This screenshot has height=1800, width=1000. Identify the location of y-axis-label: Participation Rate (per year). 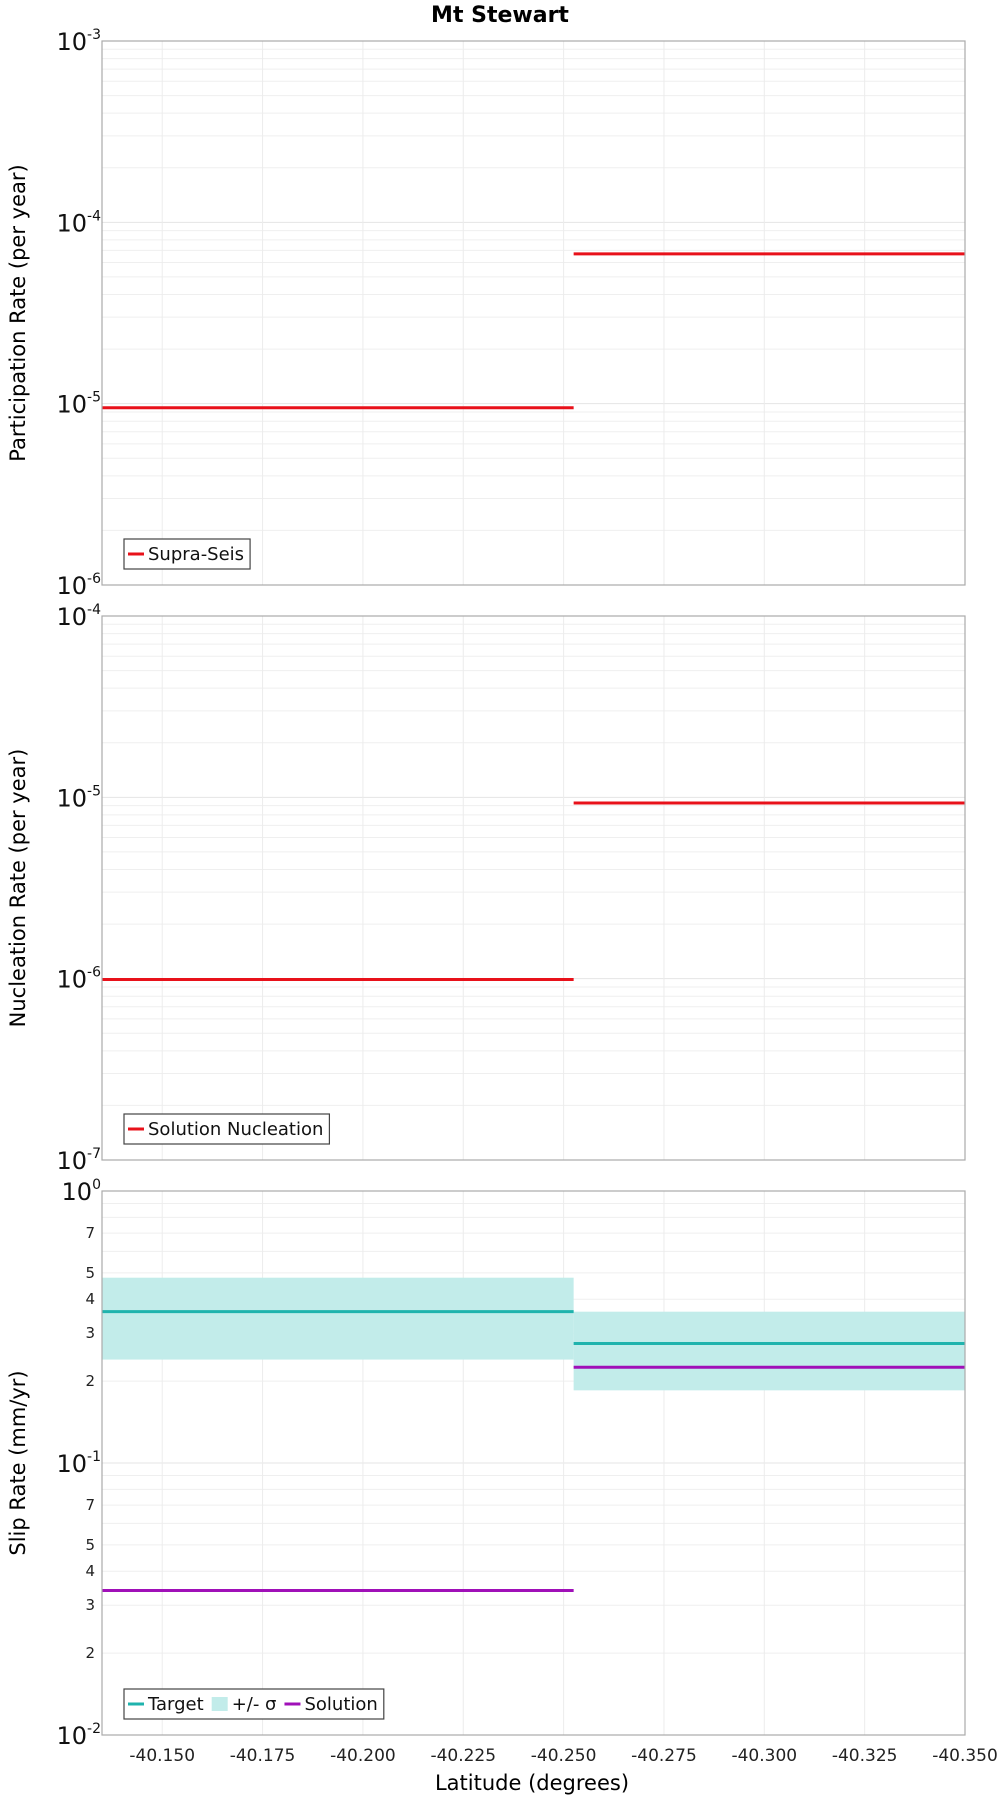
(18, 312).